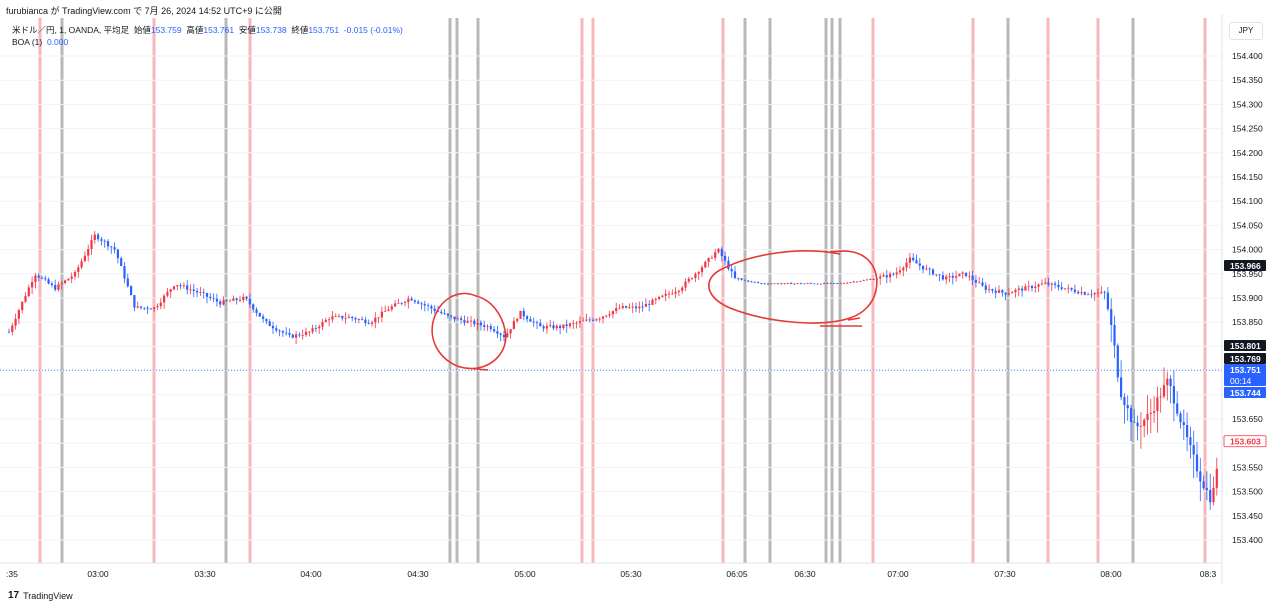  Describe the element at coordinates (1247, 201) in the screenshot. I see `price-tick-label: 154.100` at that location.